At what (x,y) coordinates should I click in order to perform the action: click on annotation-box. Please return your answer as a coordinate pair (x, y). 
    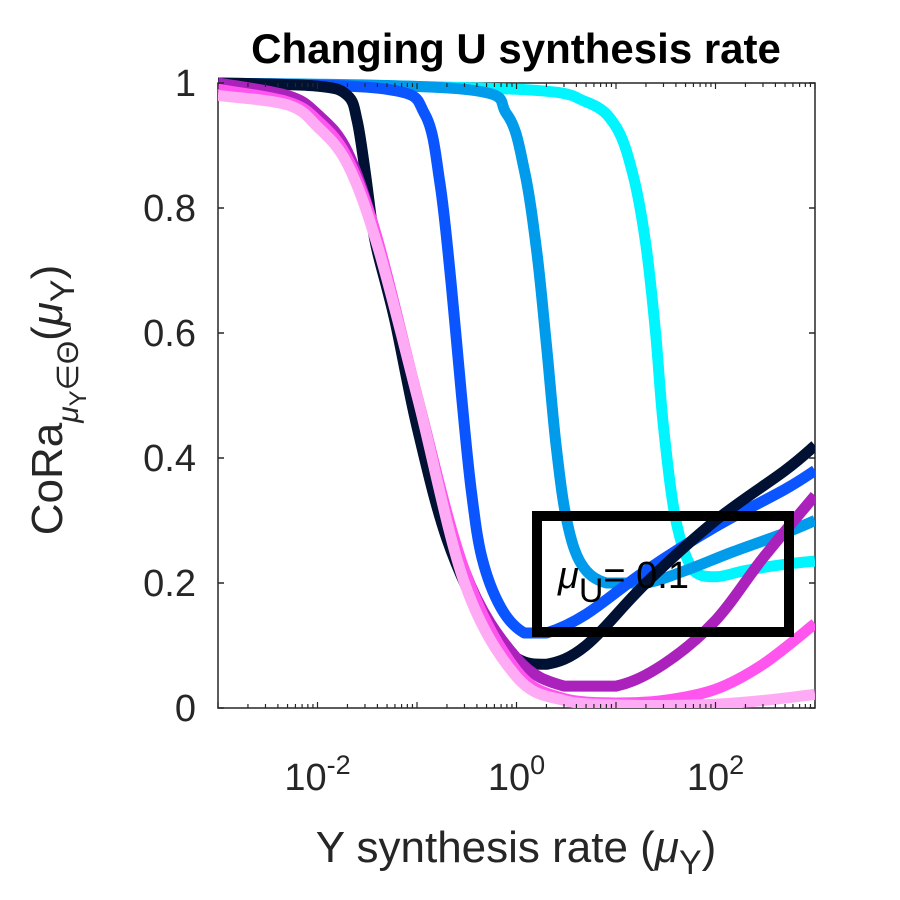
    Looking at the image, I should click on (663, 574).